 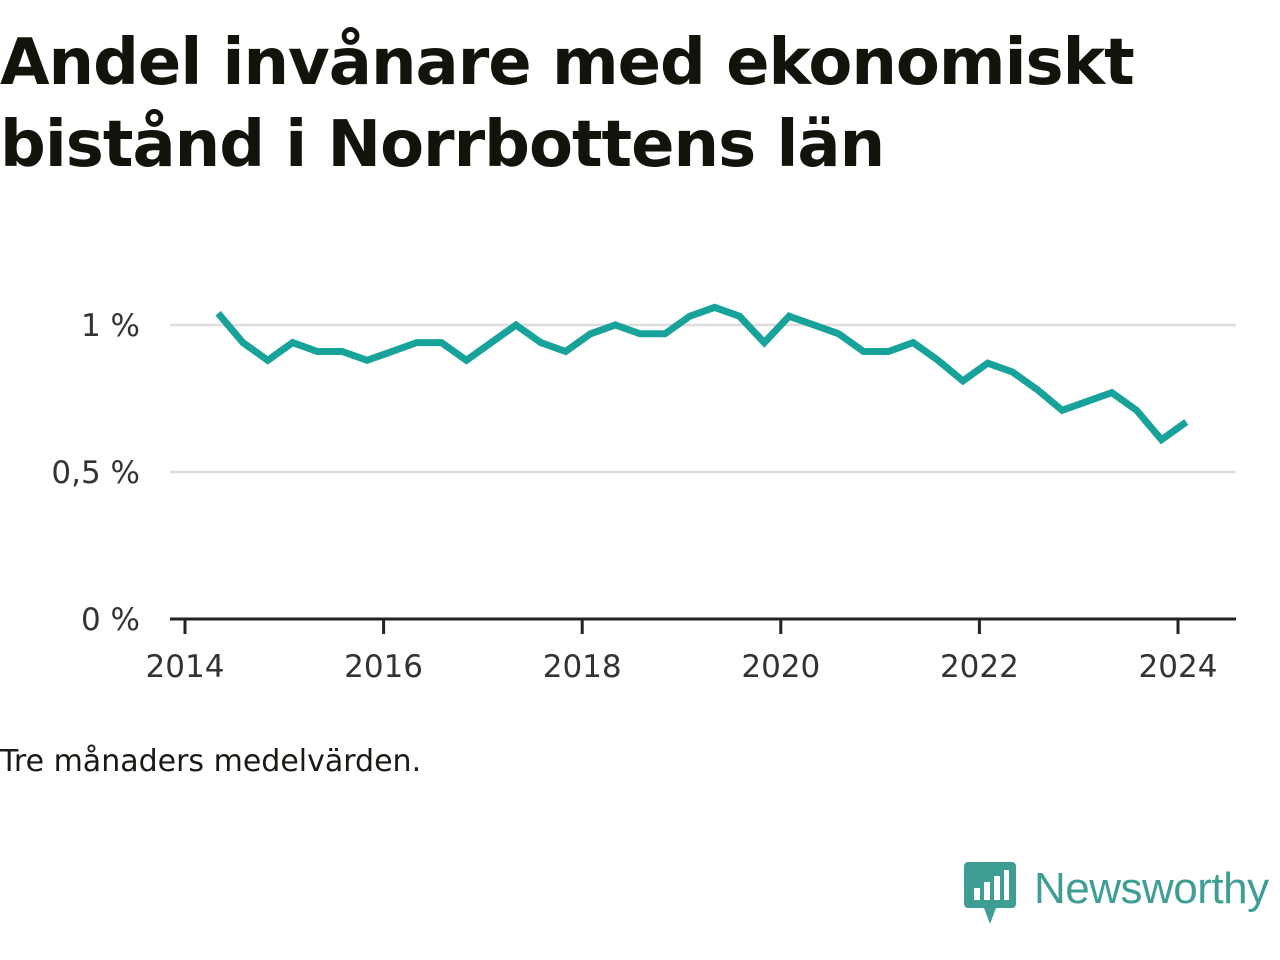 I want to click on x-tick-label: 2016, so click(x=383, y=667).